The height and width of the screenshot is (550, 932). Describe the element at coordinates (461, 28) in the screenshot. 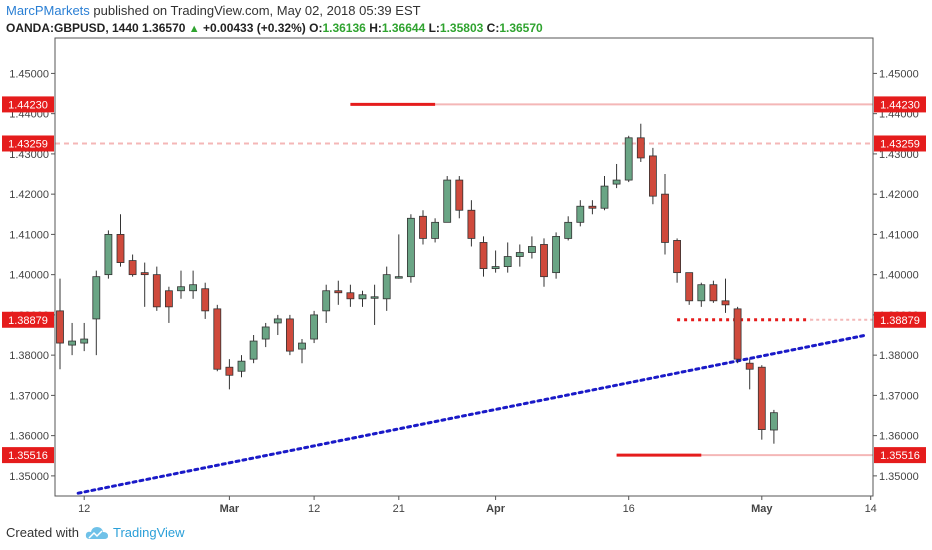

I see `low-value: 1.35803` at that location.